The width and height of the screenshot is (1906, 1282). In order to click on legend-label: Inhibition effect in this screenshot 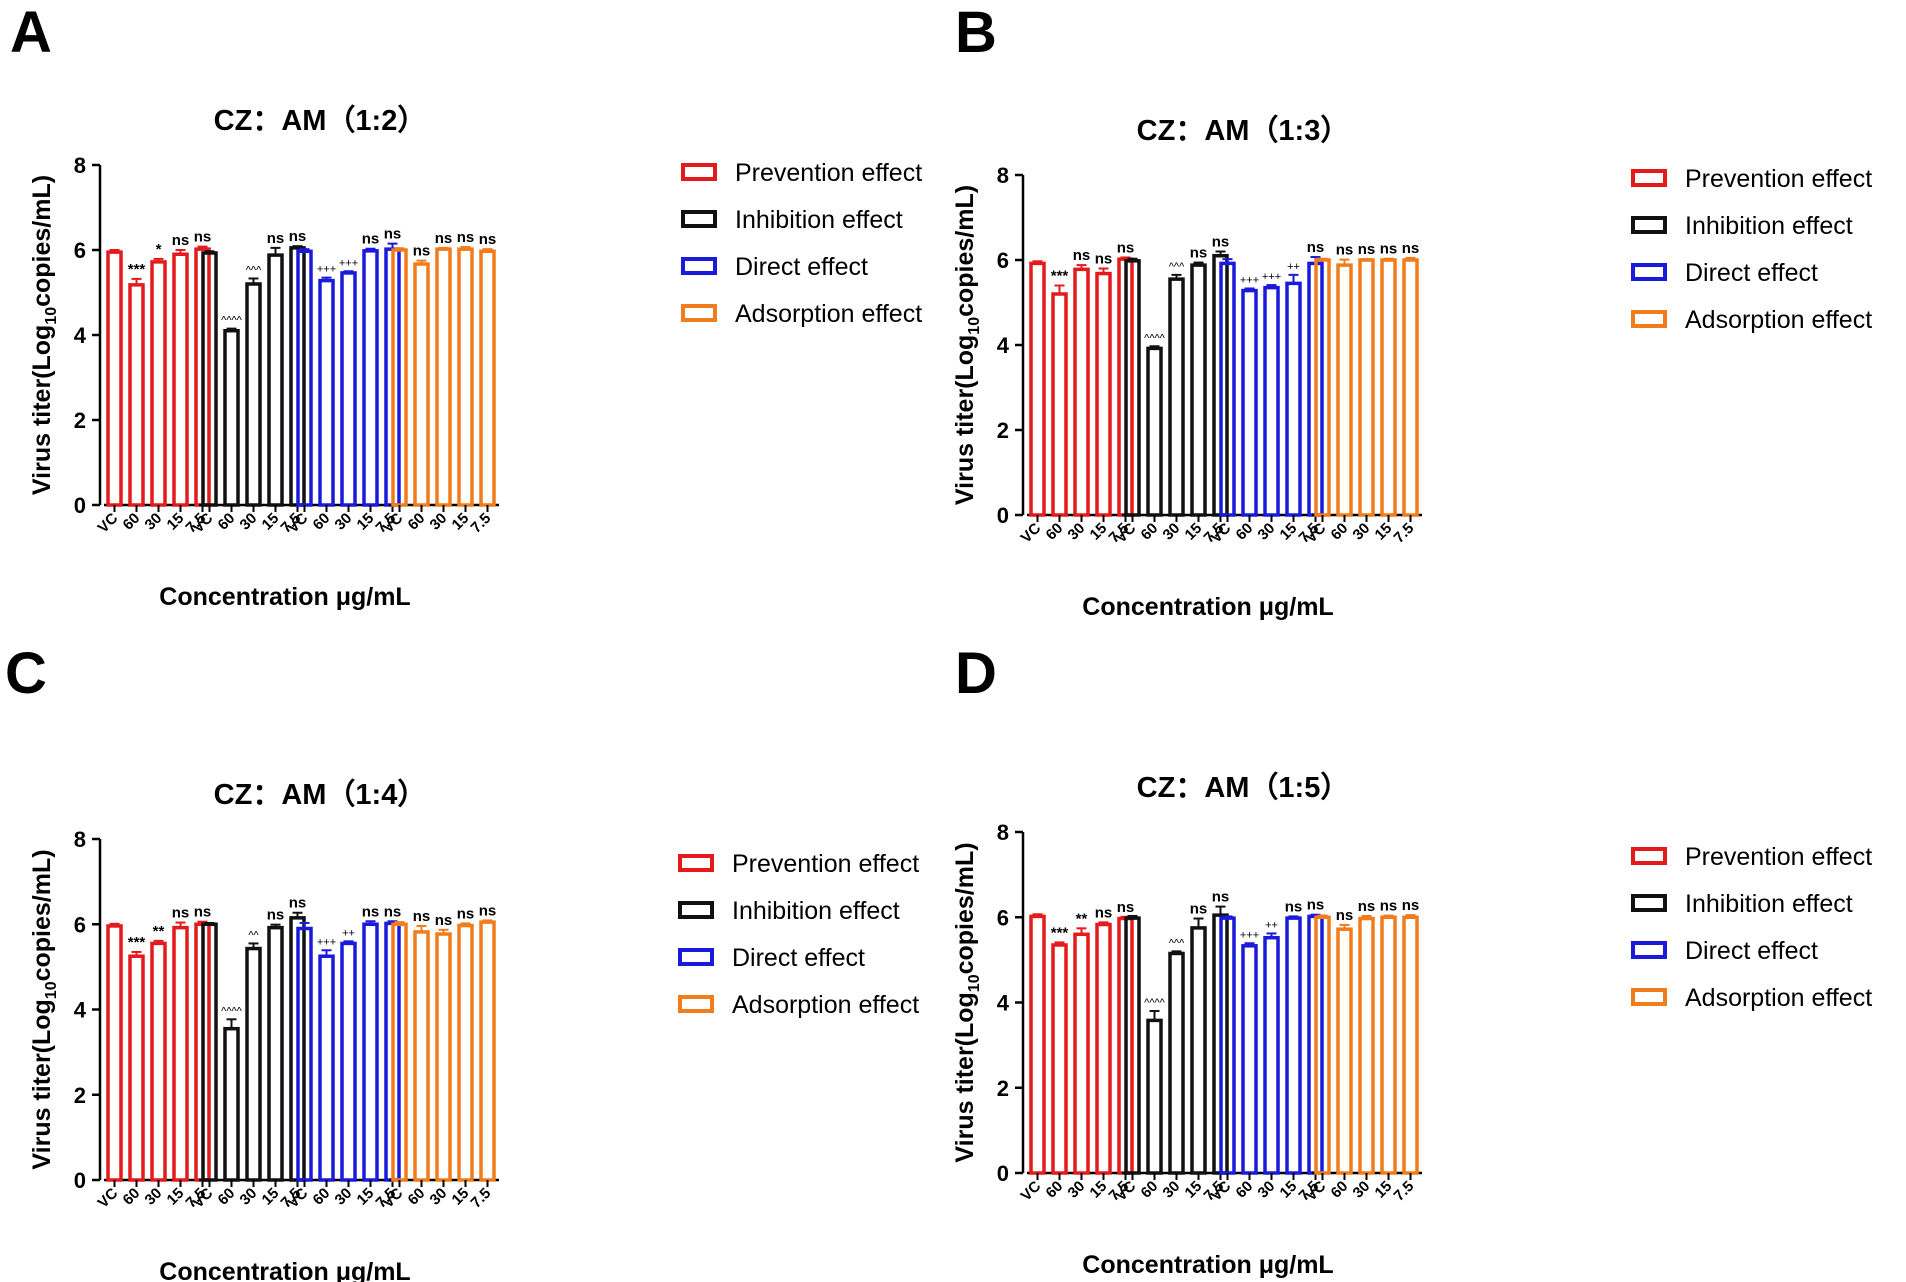, I will do `click(819, 220)`.